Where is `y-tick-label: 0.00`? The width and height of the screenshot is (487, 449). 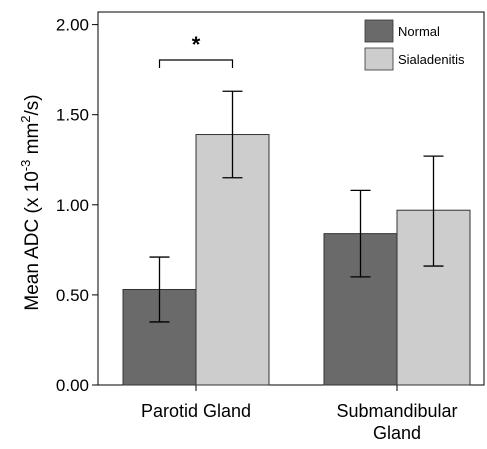
y-tick-label: 0.00 is located at coordinates (72, 385).